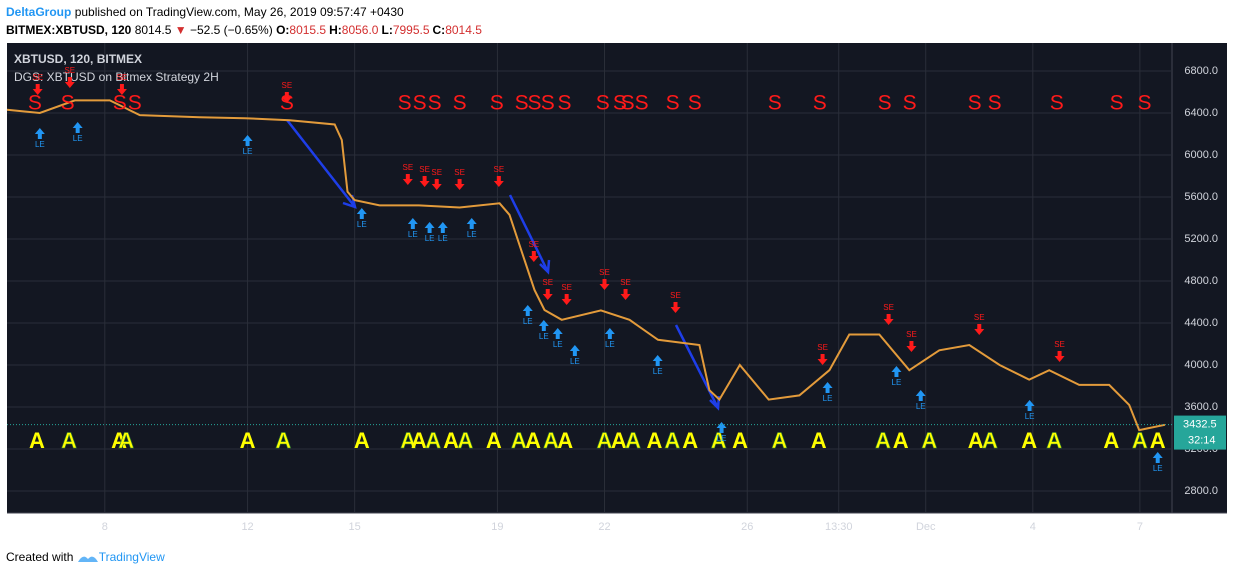 The image size is (1234, 576). I want to click on author: DeltaGroup, so click(39, 12).